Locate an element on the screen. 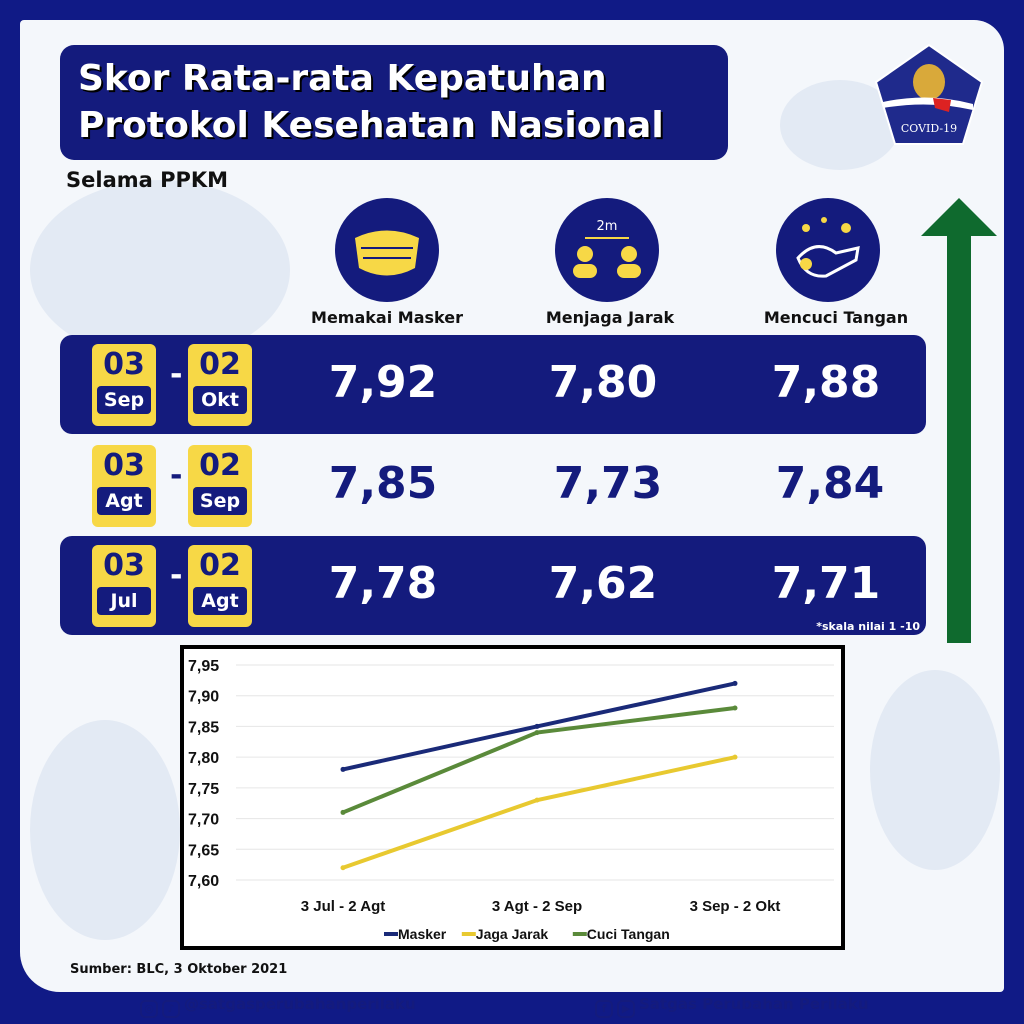 This screenshot has height=1024, width=1024. up-arrow-icon is located at coordinates (959, 420).